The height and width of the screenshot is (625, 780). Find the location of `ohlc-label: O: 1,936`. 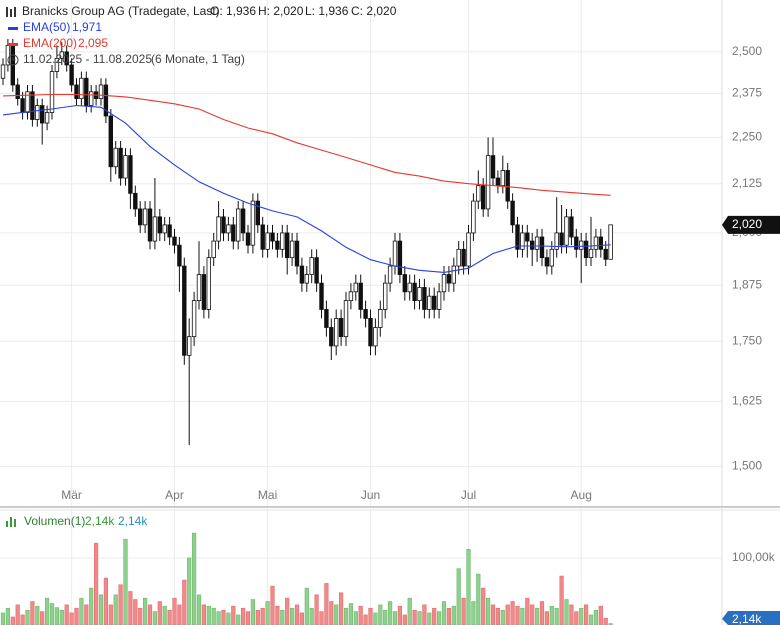

ohlc-label: O: 1,936 is located at coordinates (233, 11).